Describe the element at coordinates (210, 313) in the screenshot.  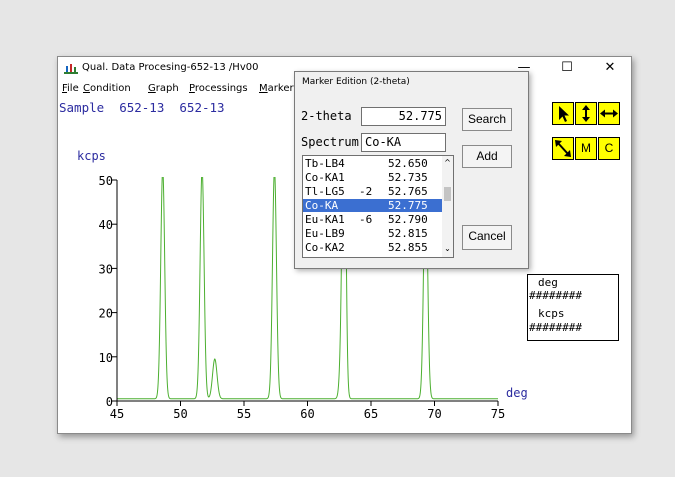
I see `peak-marker-label: Co-KA` at that location.